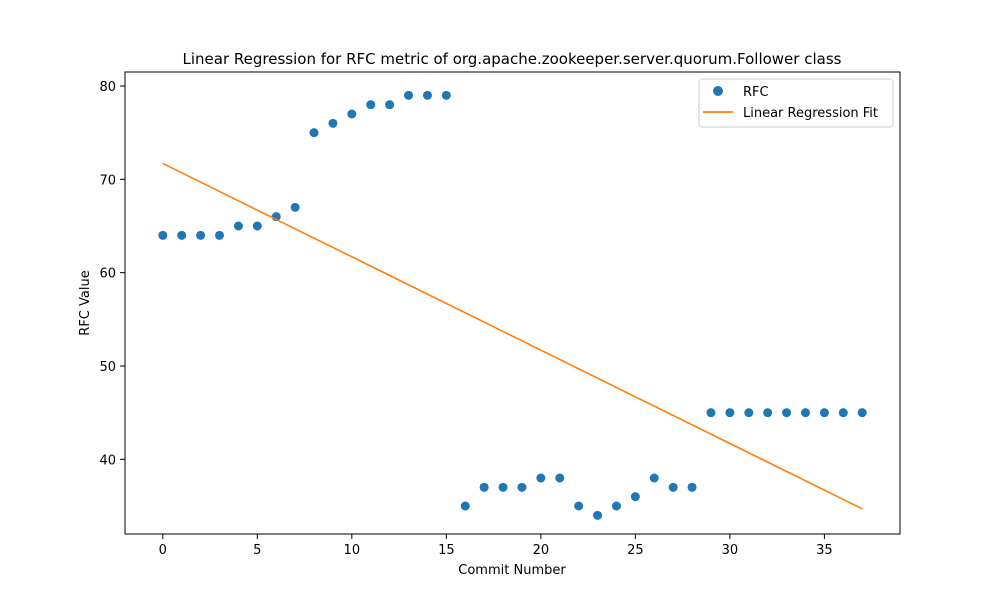 This screenshot has width=1000, height=600. I want to click on legend-marker-rfc, so click(718, 91).